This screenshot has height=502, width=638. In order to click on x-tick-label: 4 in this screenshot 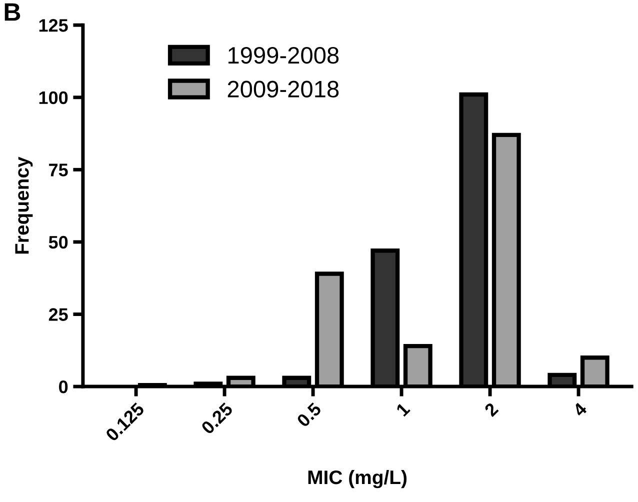, I will do `click(580, 410)`.